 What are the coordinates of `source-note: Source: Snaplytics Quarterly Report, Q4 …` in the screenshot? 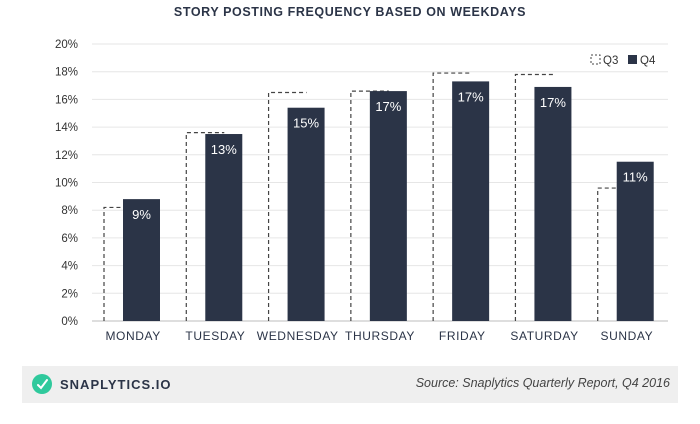 It's located at (542, 383).